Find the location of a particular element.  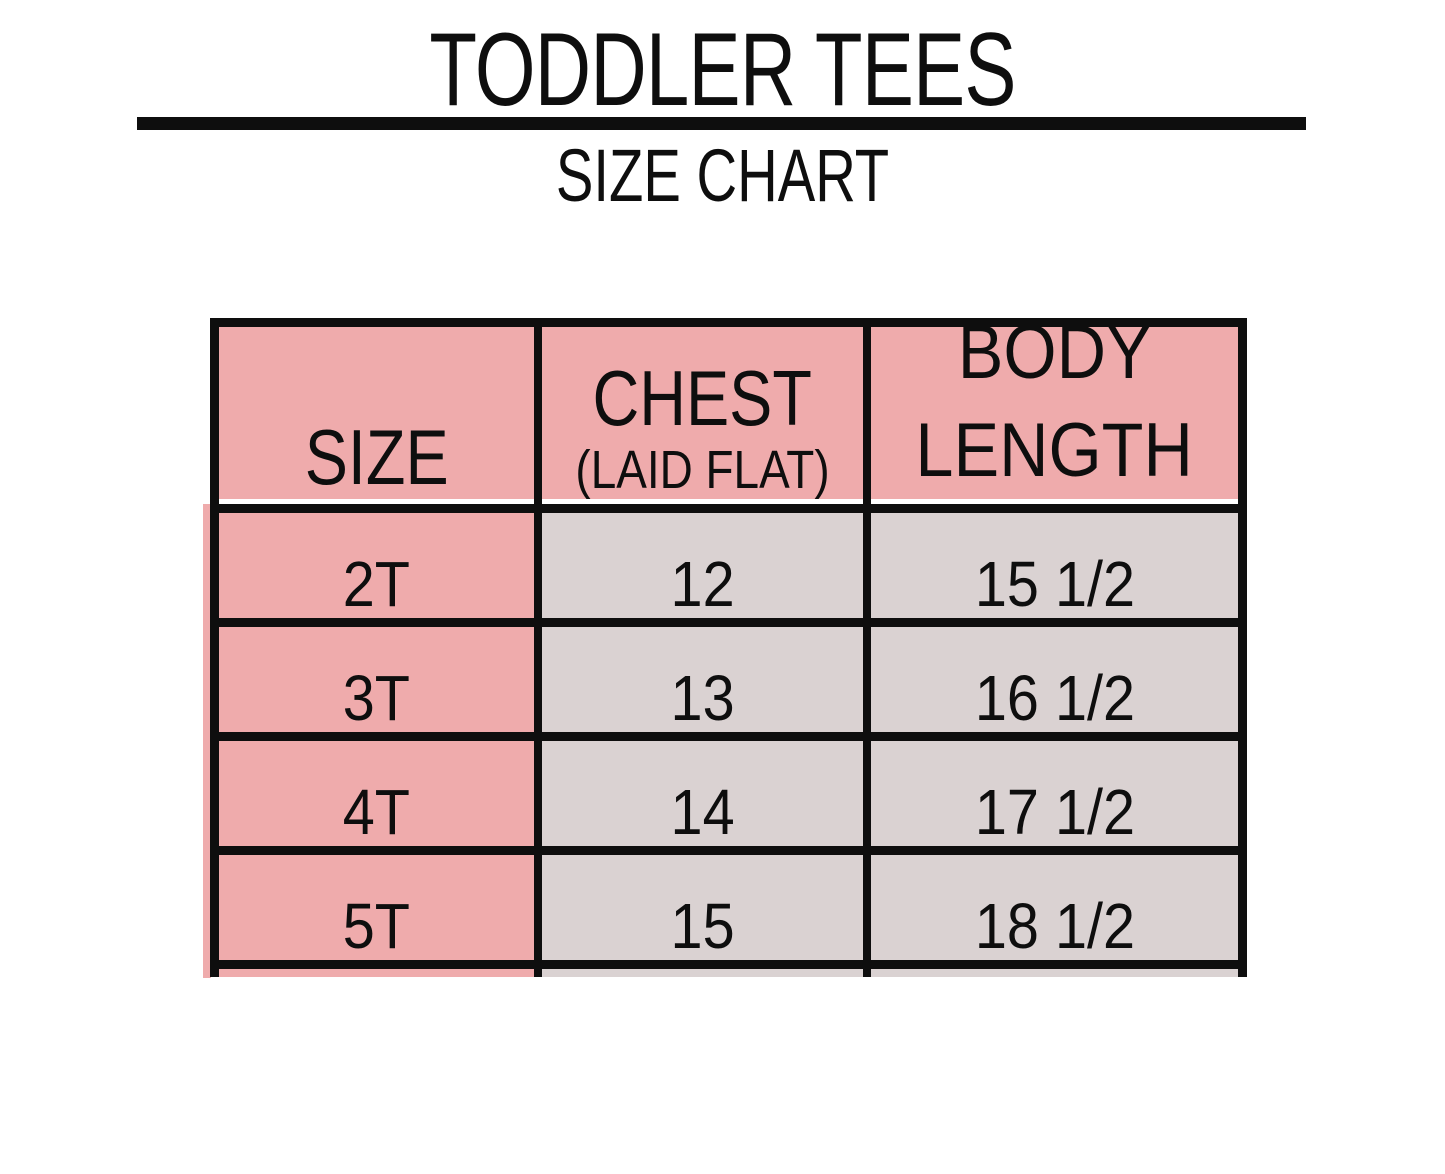

value-row1-size: 3T is located at coordinates (376, 697).